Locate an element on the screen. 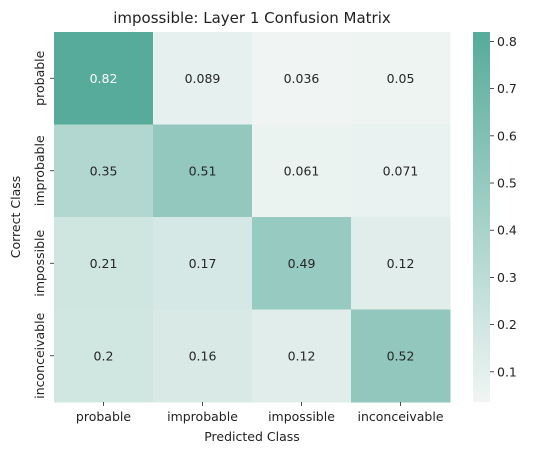 This screenshot has height=455, width=535. cell-value-label: 0.2 is located at coordinates (104, 355).